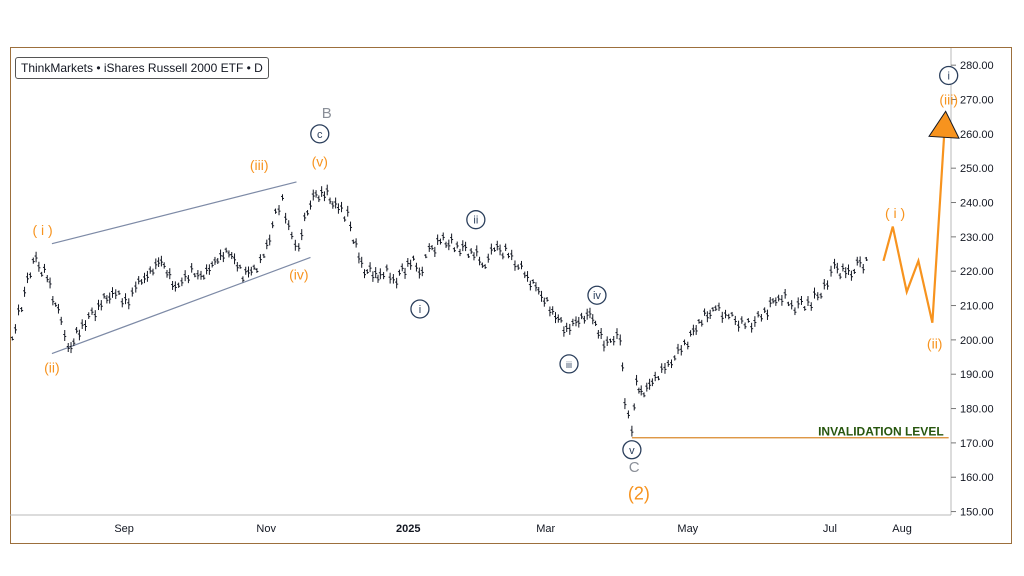  I want to click on y-tick-label: 150.00, so click(977, 513).